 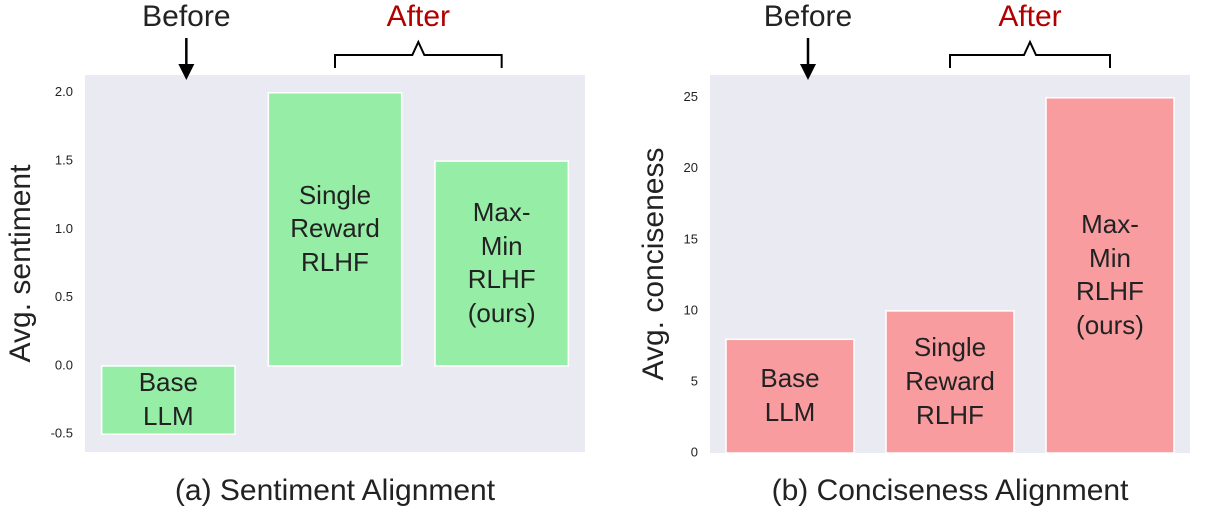 I want to click on y-axis-label: Avg. sentiment, so click(x=20, y=263).